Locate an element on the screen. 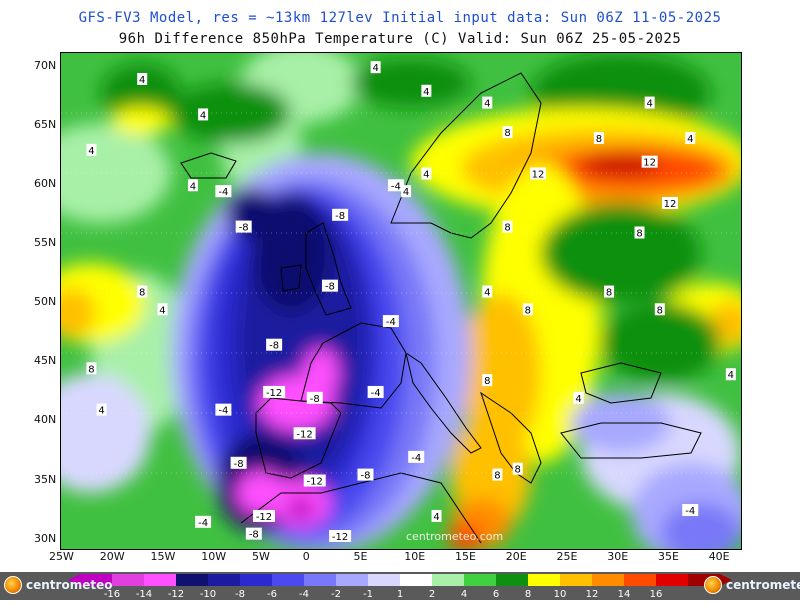 The image size is (800, 604). lon-tick-label: 10E is located at coordinates (415, 556).